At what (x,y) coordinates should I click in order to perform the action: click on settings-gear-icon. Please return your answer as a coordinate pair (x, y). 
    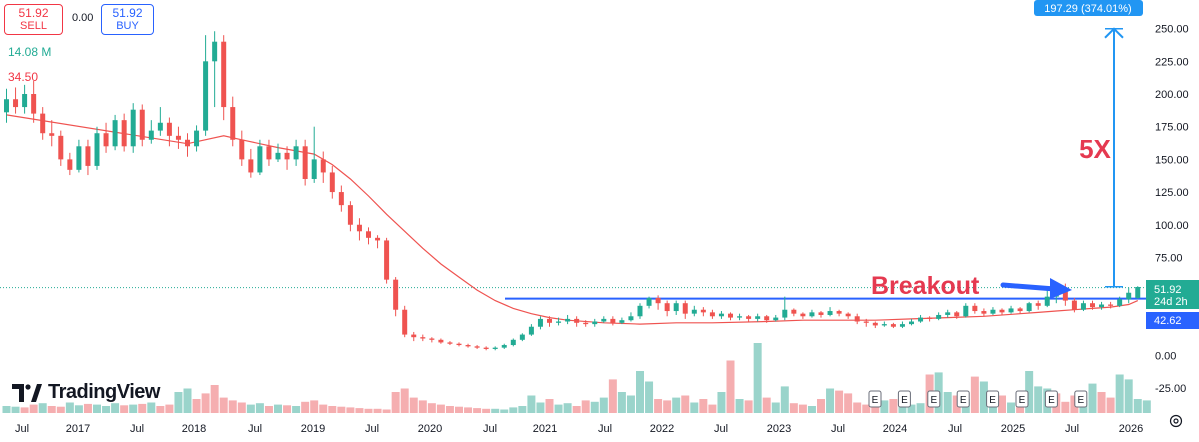
    Looking at the image, I should click on (1176, 421).